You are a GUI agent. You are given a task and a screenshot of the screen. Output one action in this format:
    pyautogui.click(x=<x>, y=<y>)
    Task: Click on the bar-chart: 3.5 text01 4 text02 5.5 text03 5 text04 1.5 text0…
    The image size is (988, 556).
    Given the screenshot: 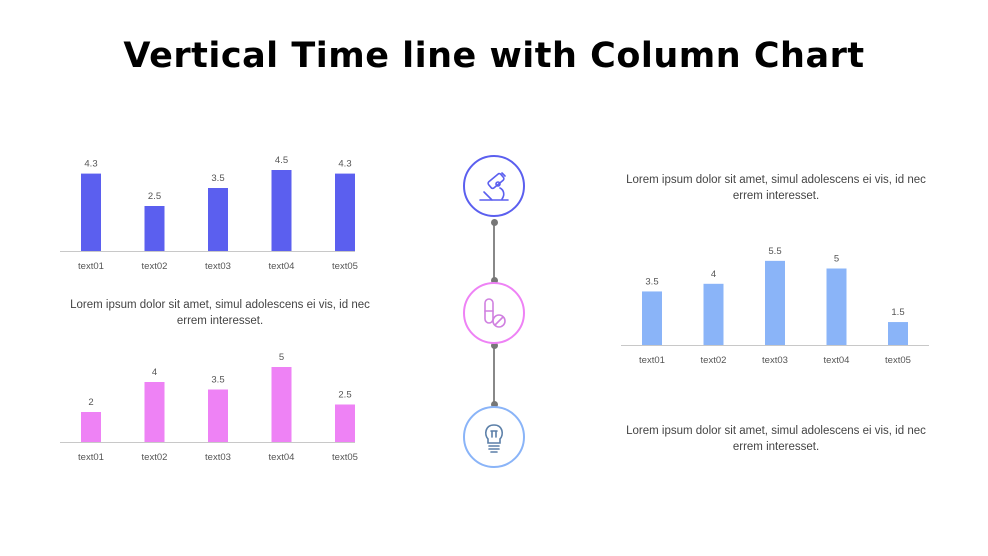 What is the action you would take?
    pyautogui.click(x=775, y=306)
    